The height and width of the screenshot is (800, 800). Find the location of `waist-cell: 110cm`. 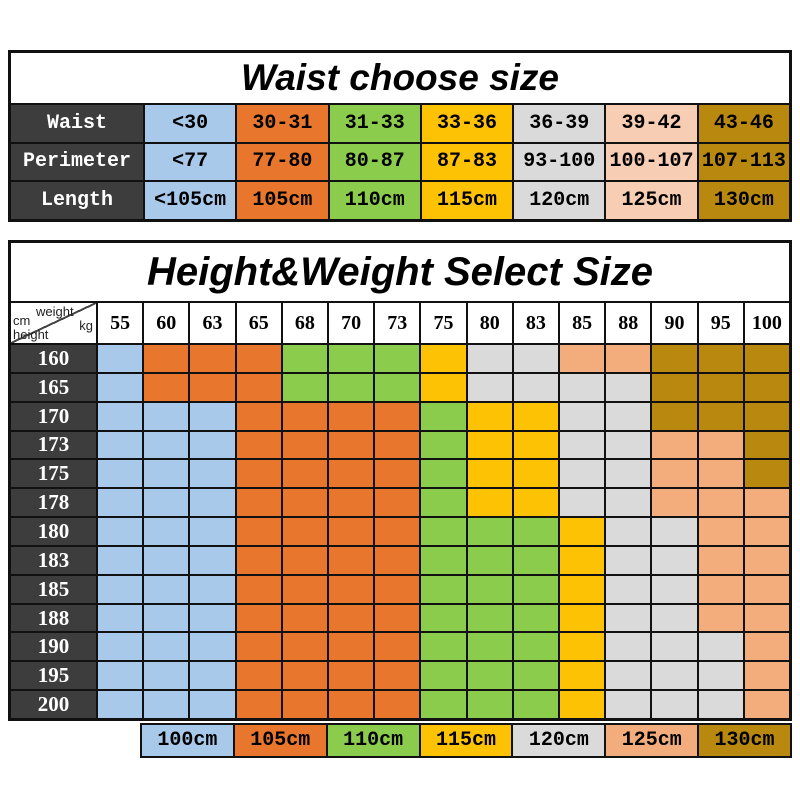

waist-cell: 110cm is located at coordinates (374, 200).